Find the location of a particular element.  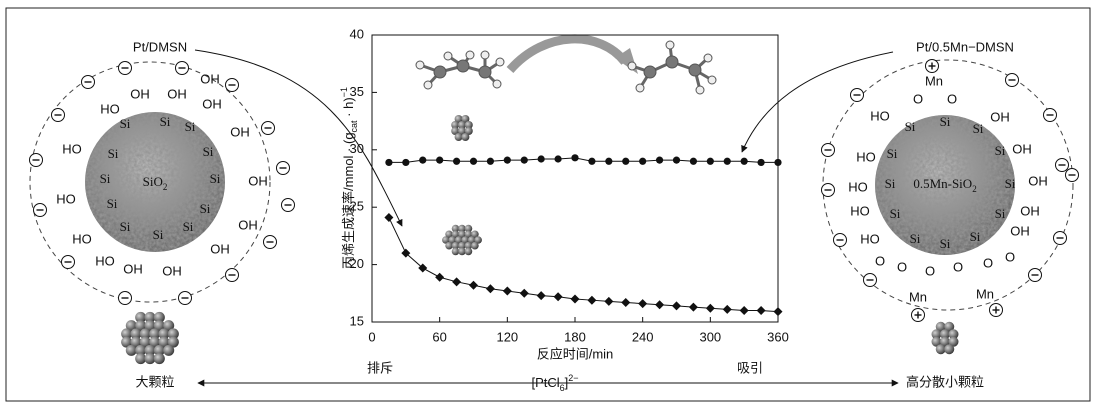

text-part: 0.5Mn-SiO is located at coordinates (942, 183).